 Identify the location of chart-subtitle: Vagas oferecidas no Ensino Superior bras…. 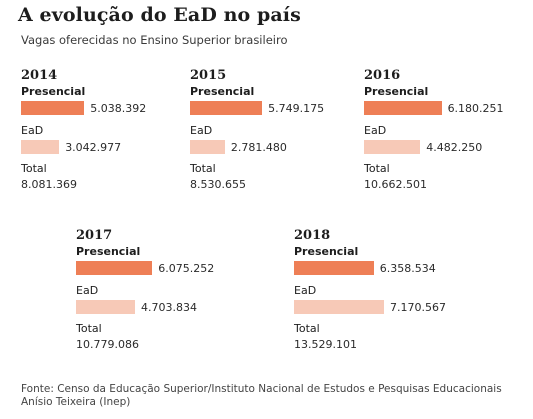
(154, 40).